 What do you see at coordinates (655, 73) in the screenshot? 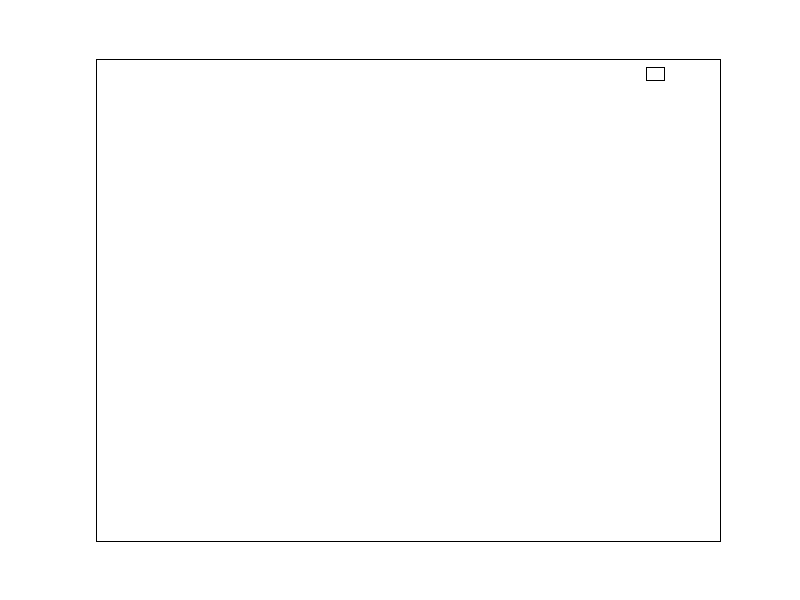
I see `legend` at bounding box center [655, 73].